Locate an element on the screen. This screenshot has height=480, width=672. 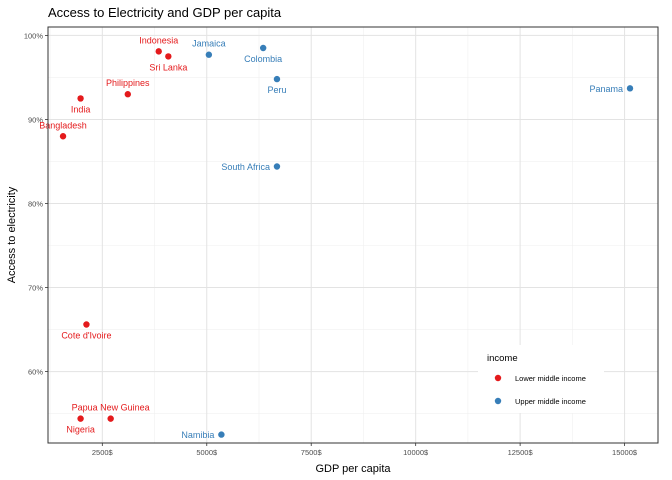
x-tick-label: 5000$ is located at coordinates (207, 452).